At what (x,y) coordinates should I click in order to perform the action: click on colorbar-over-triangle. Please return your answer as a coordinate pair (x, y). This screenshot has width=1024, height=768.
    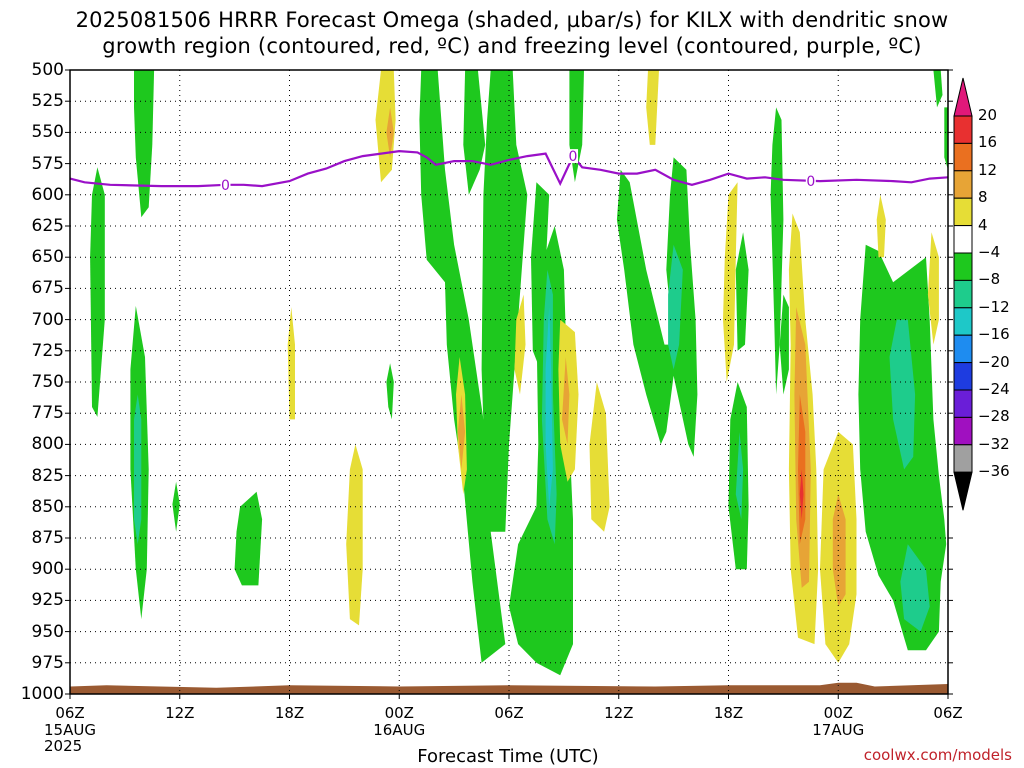
    Looking at the image, I should click on (963, 97).